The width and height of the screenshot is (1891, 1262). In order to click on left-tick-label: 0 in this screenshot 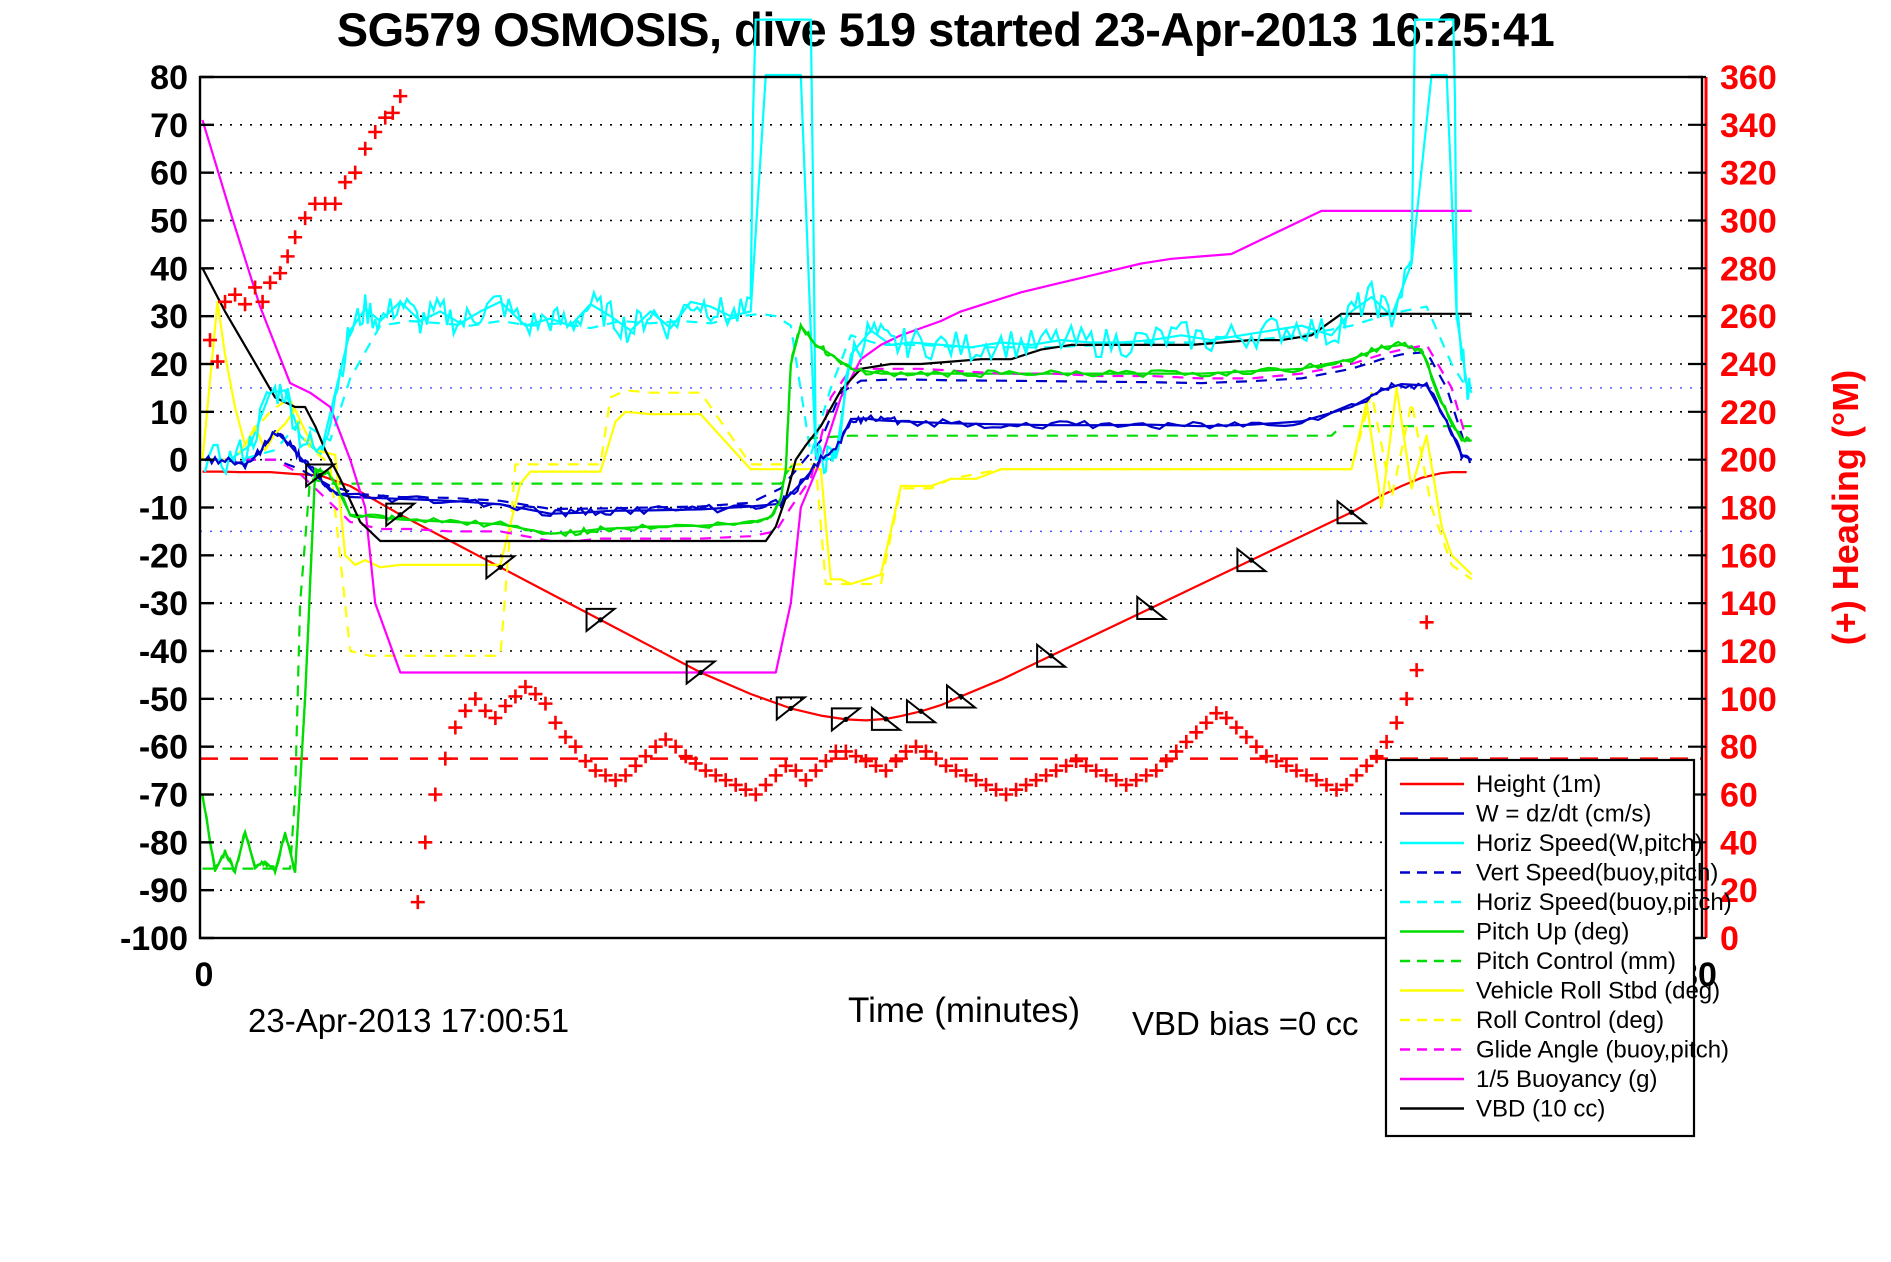, I will do `click(178, 461)`.